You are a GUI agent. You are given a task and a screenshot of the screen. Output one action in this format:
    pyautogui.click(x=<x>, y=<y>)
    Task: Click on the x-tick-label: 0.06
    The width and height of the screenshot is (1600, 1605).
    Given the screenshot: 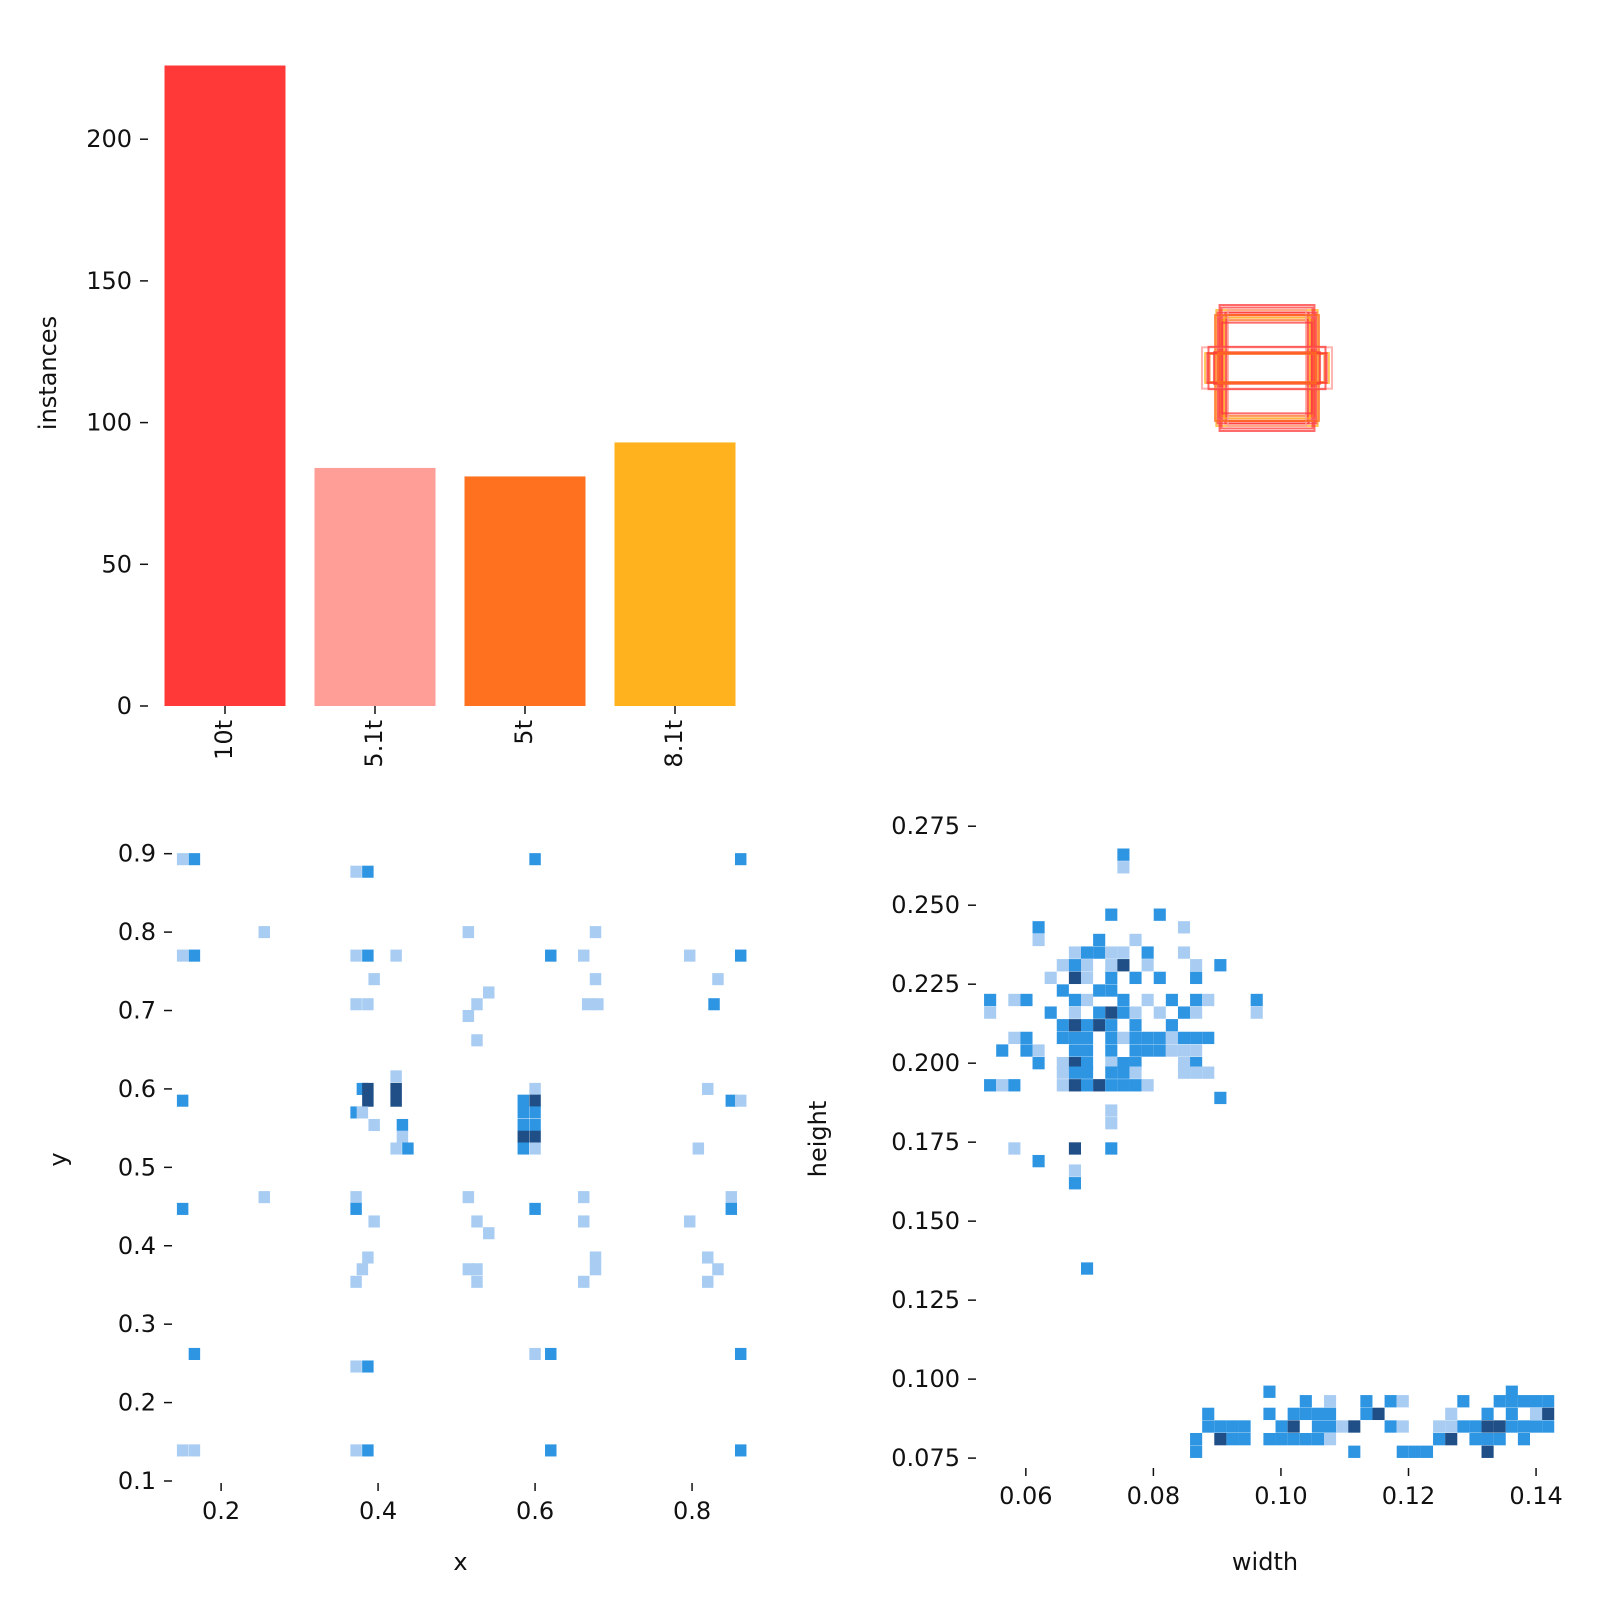 What is the action you would take?
    pyautogui.click(x=1025, y=1496)
    